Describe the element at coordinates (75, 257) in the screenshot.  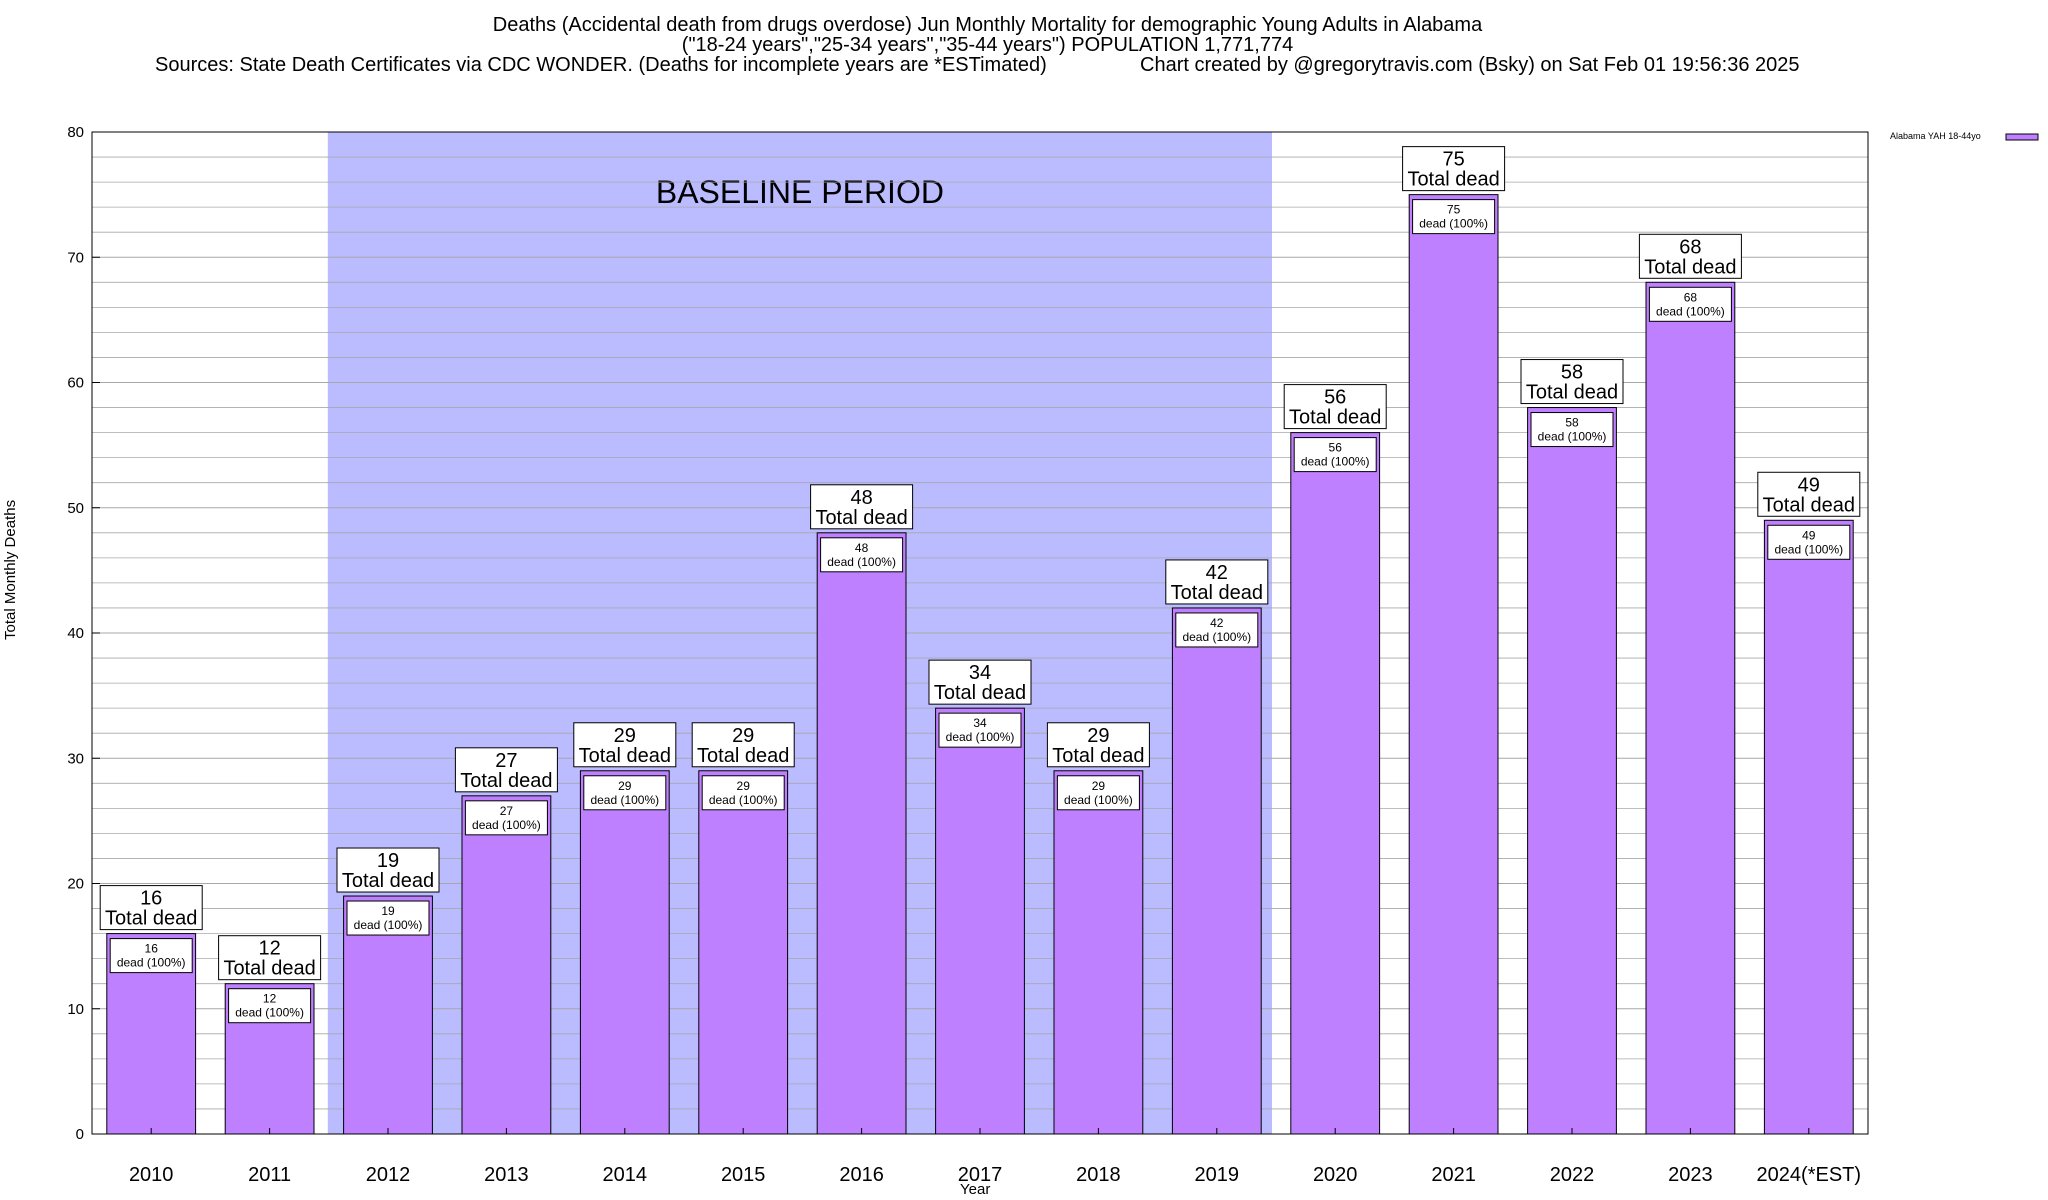
I see `y-tick-label: 70` at that location.